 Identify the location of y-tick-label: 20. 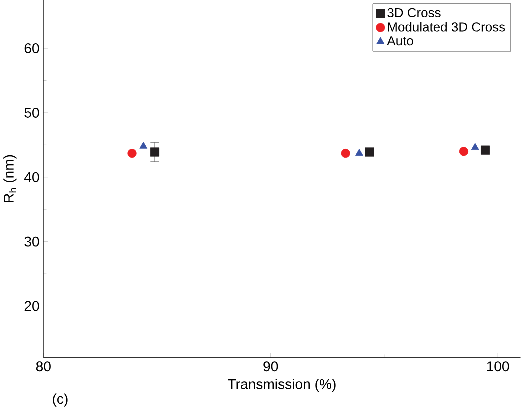
(32, 306).